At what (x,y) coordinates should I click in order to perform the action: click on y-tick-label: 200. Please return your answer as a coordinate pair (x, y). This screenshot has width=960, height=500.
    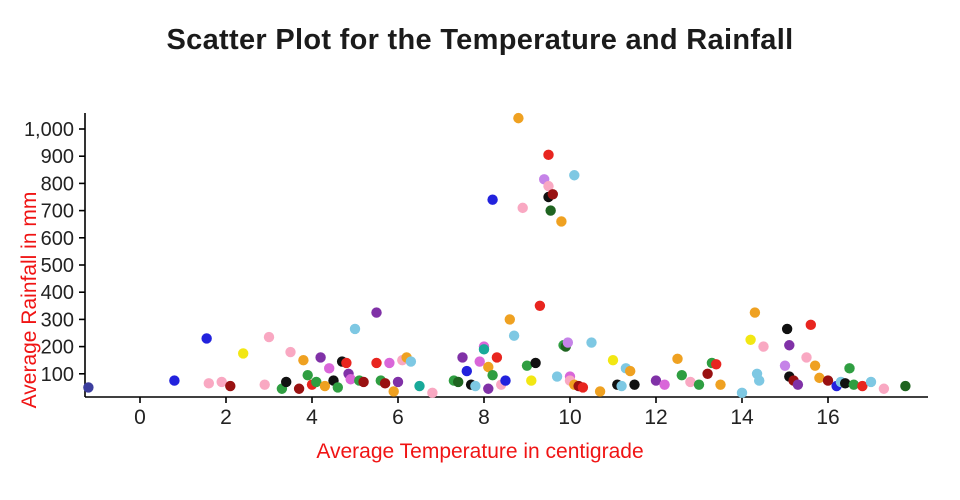
    Looking at the image, I should click on (57, 348).